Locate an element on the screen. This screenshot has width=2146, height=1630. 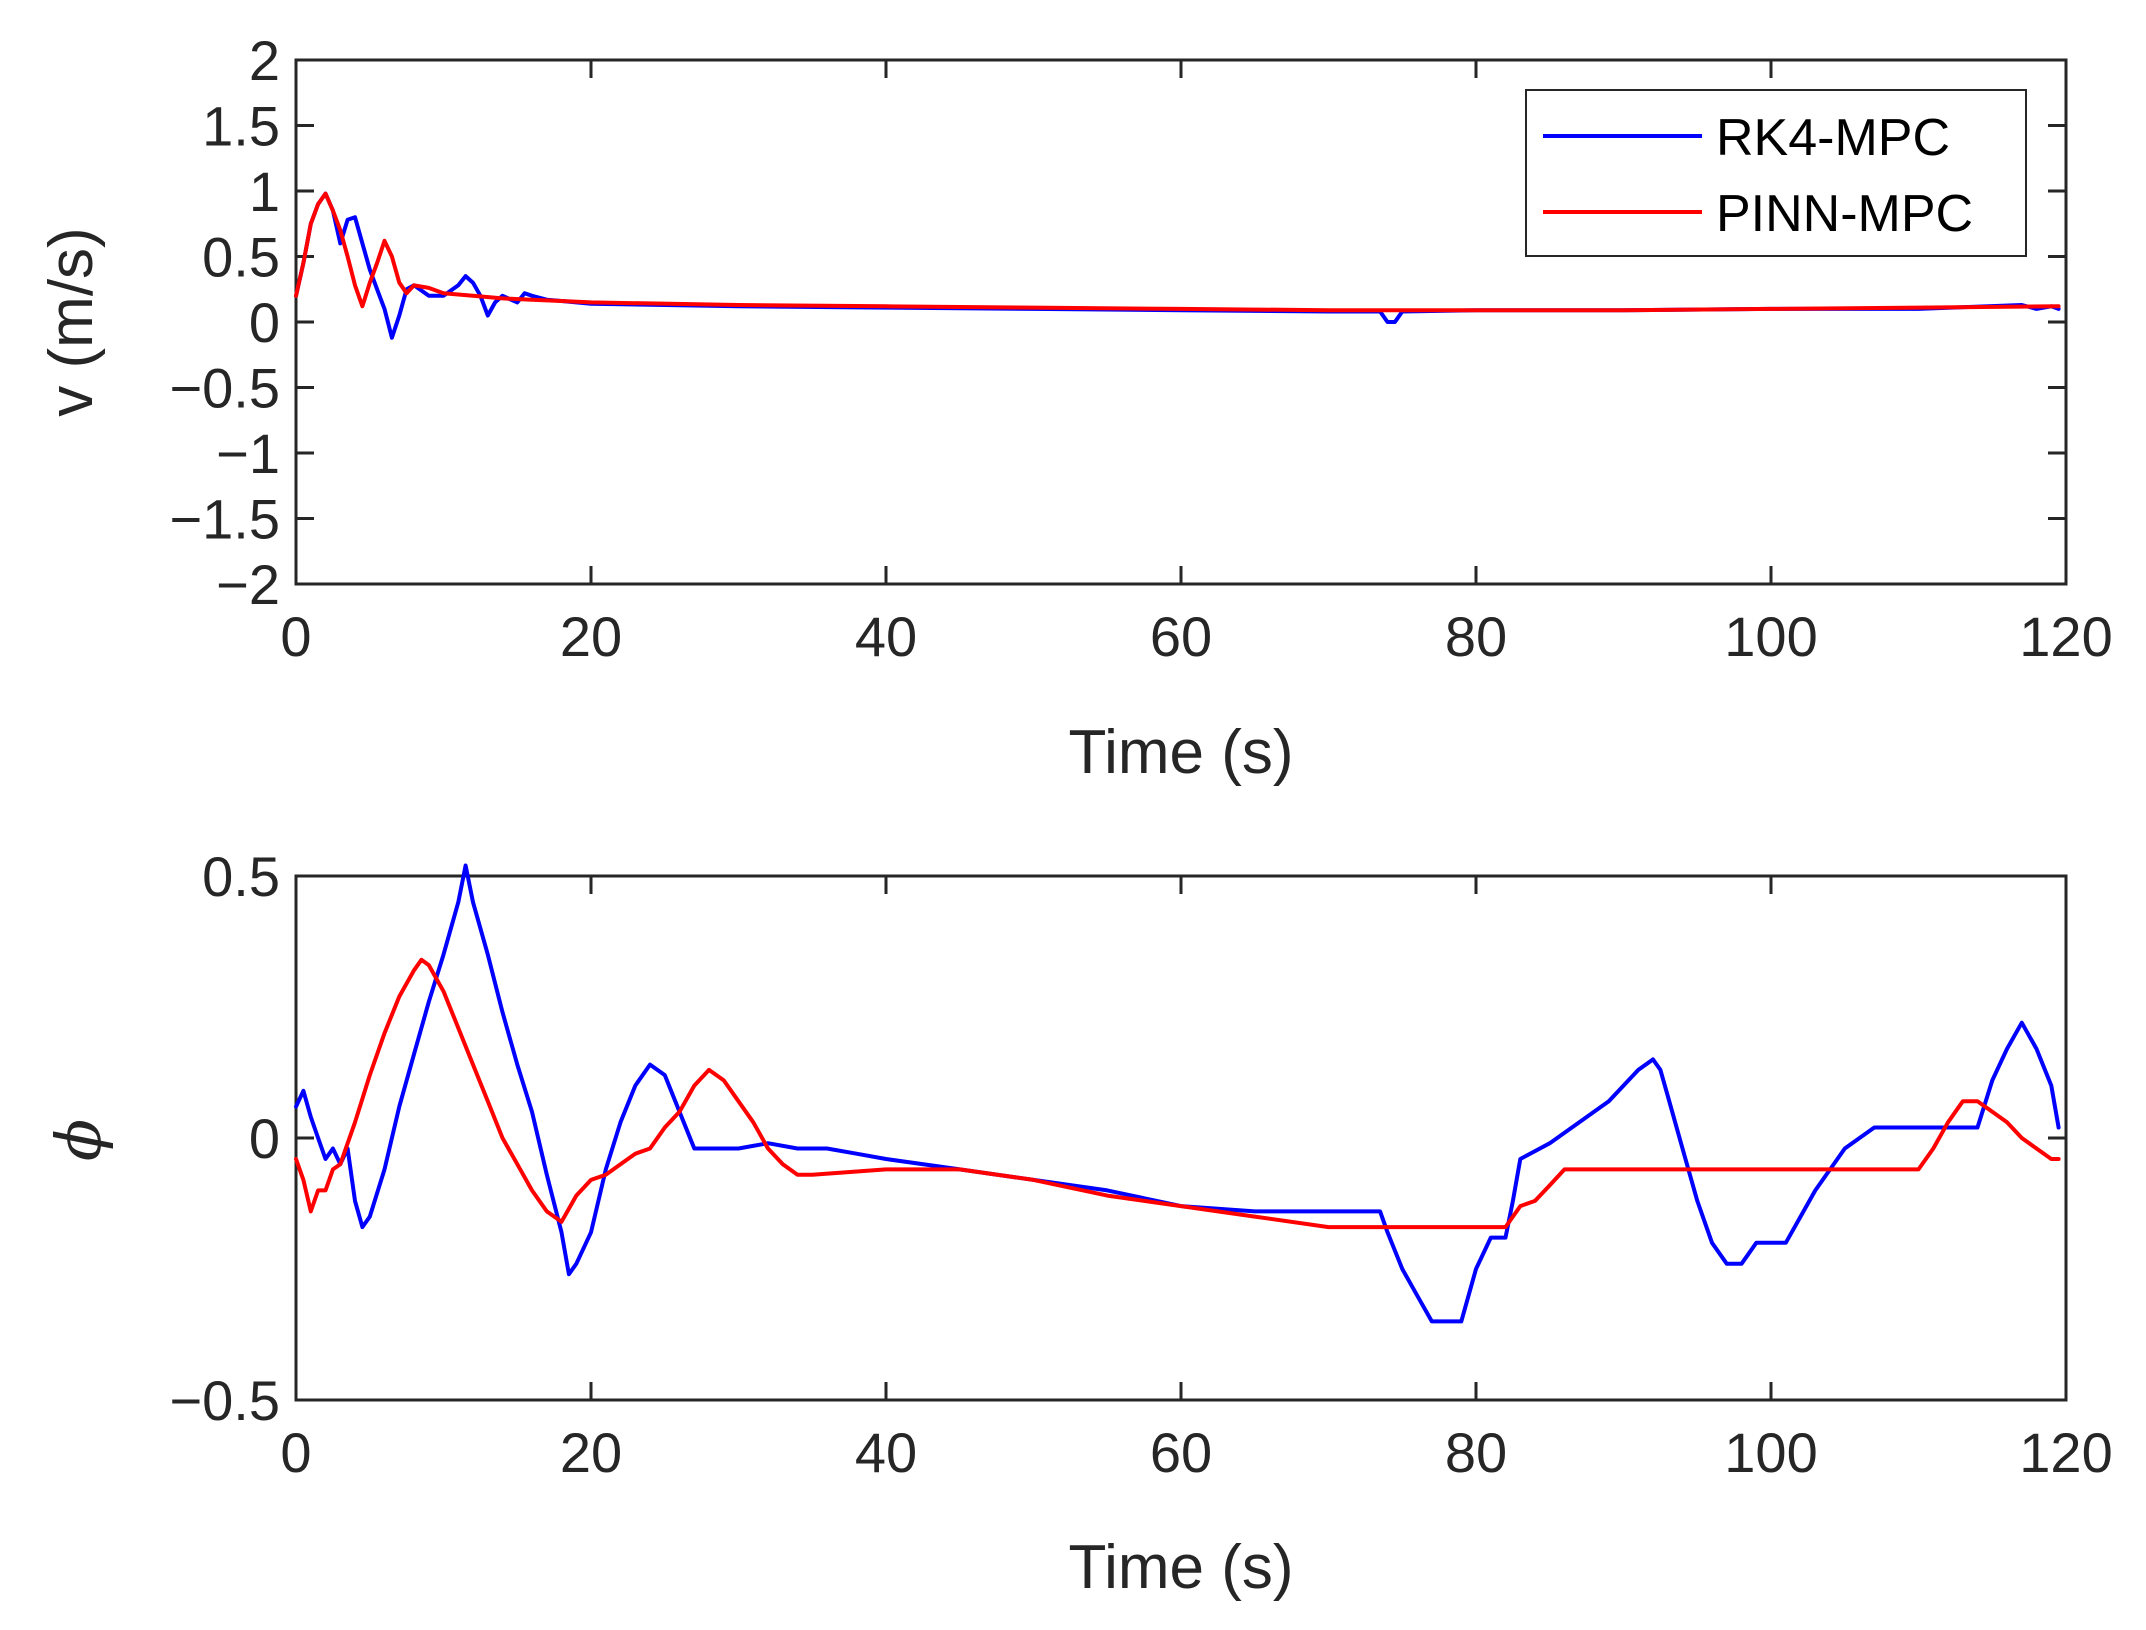
velocity-y-tick-label: 0 is located at coordinates (264, 322).